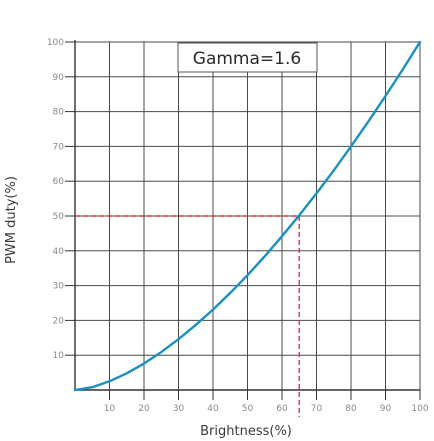 This screenshot has width=434, height=441. I want to click on x-tick-label: 60, so click(282, 409).